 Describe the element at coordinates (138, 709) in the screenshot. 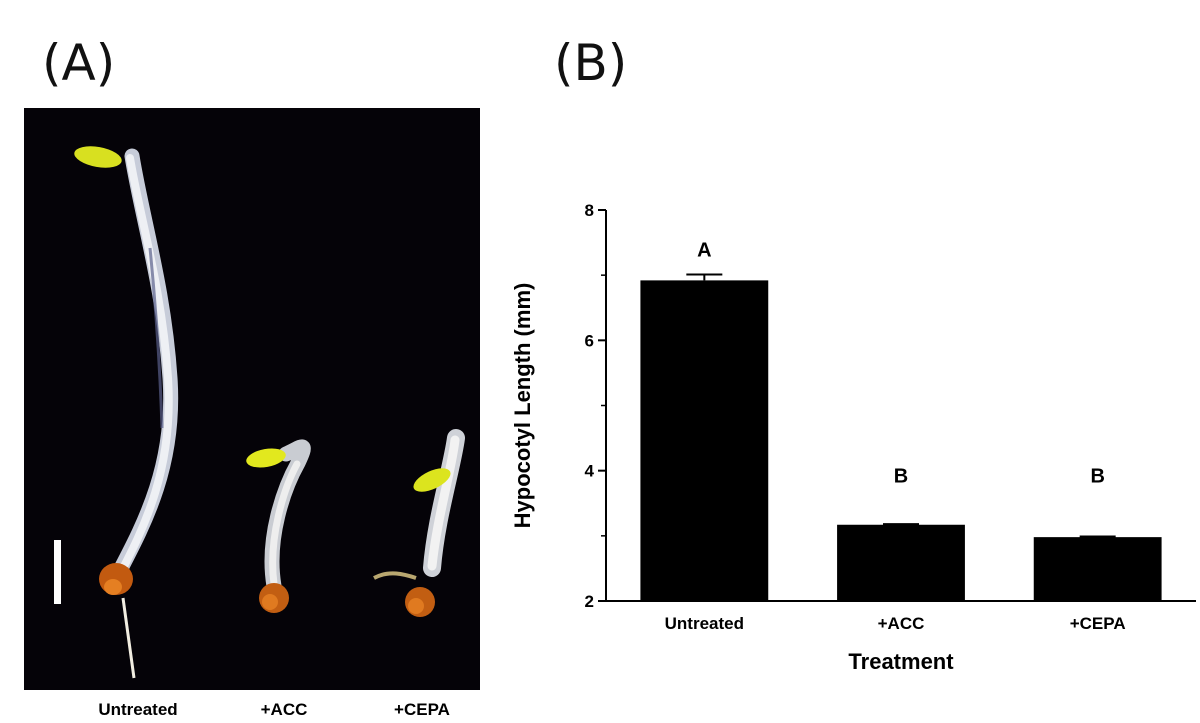

I see `photo-caption-untreated: Untreated` at that location.